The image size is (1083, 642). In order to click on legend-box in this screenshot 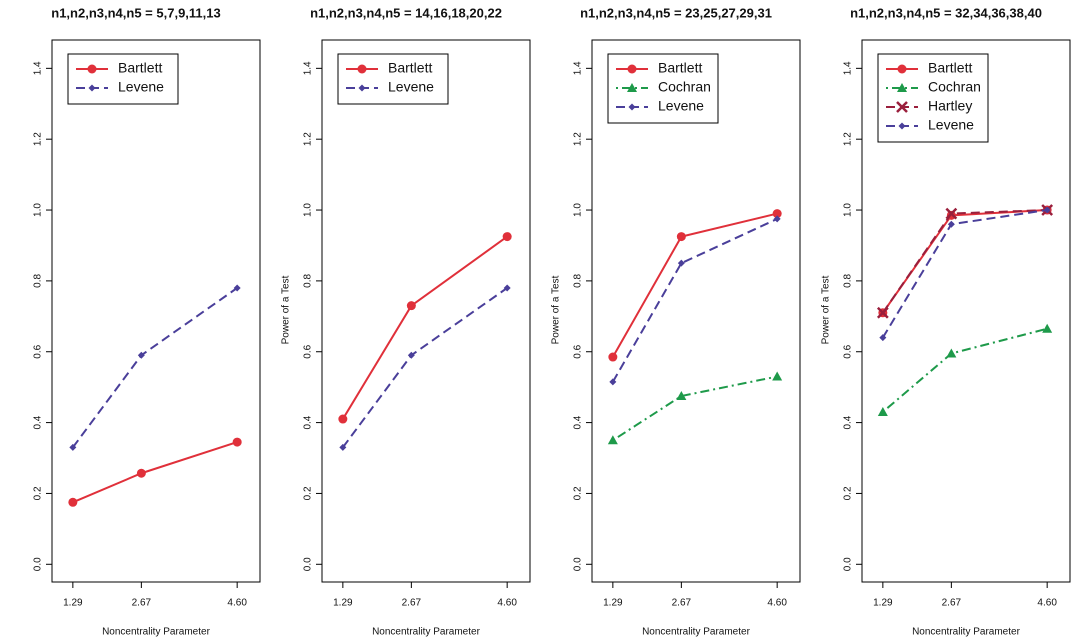, I will do `click(393, 79)`.